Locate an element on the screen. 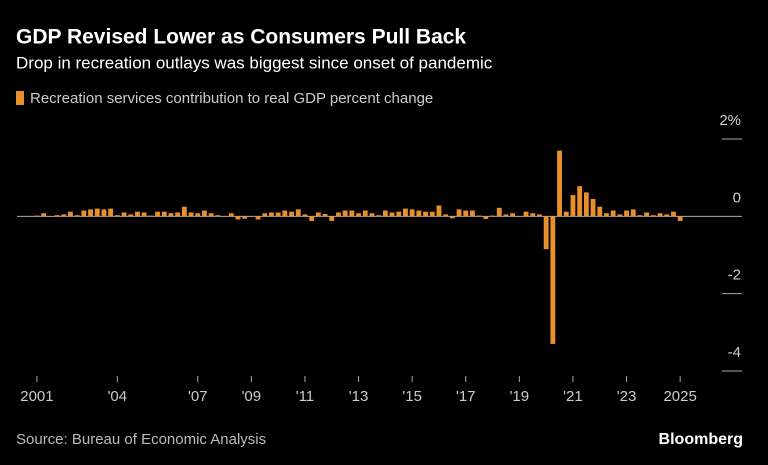 The width and height of the screenshot is (768, 465). y-tick-label: -2 is located at coordinates (734, 275).